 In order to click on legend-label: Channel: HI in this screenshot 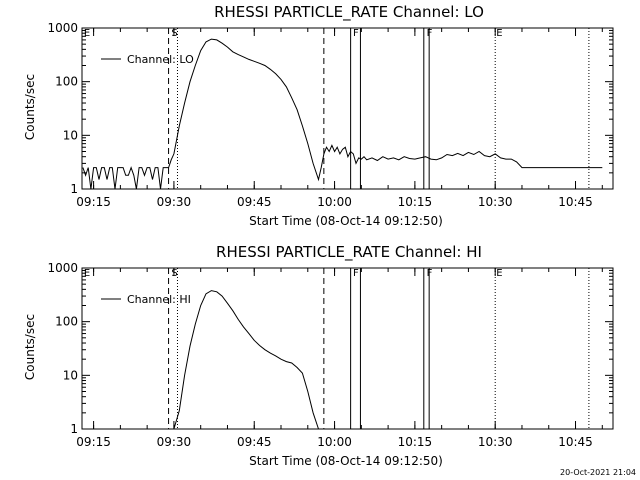, I will do `click(159, 299)`.